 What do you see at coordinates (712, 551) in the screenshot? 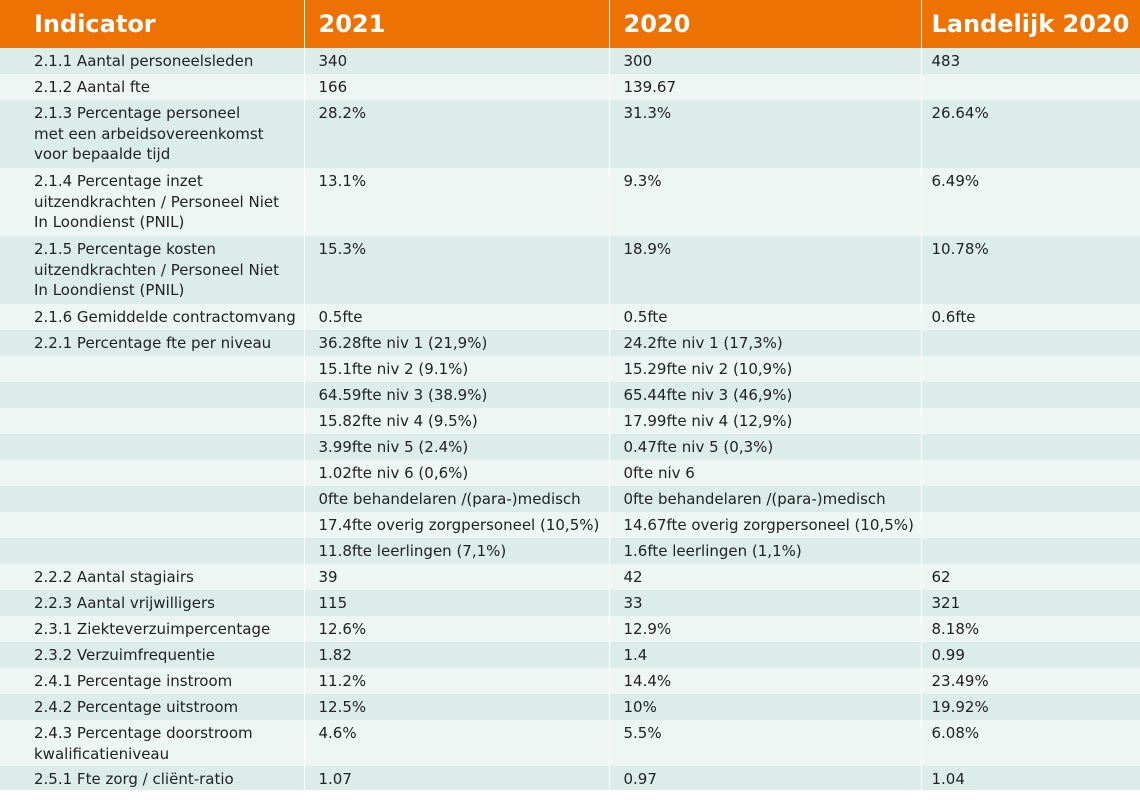
I see `value-2020-cell-text: 1.6fte leerlingen (1,1%)` at bounding box center [712, 551].